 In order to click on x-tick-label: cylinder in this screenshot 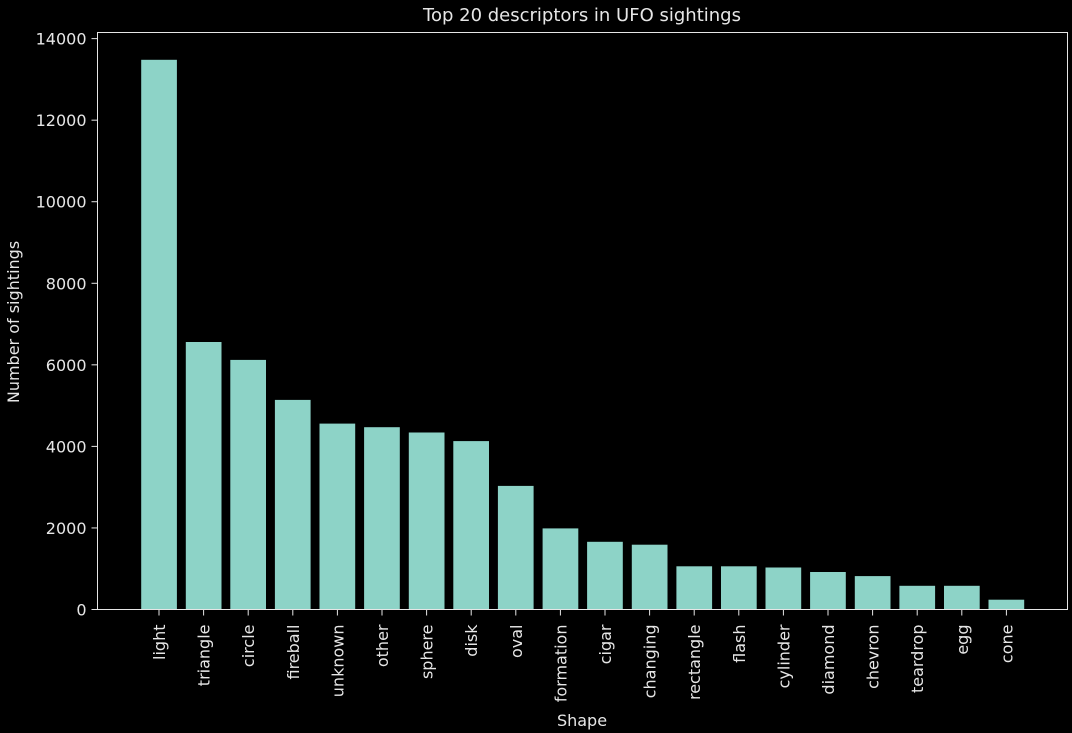, I will do `click(783, 656)`.